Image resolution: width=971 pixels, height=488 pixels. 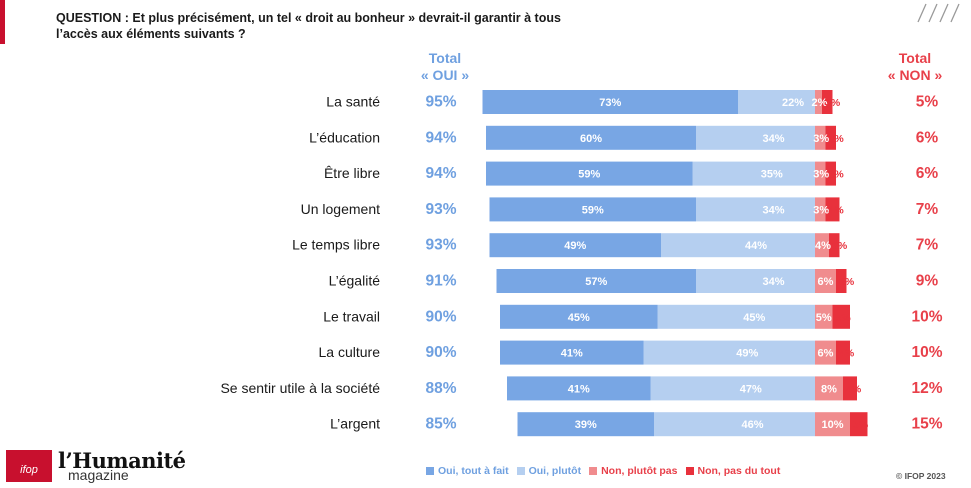 I want to click on row-le-temps-libre: Le temps libre 93% 7% 49% 44% 4% 3%, so click(x=615, y=245).